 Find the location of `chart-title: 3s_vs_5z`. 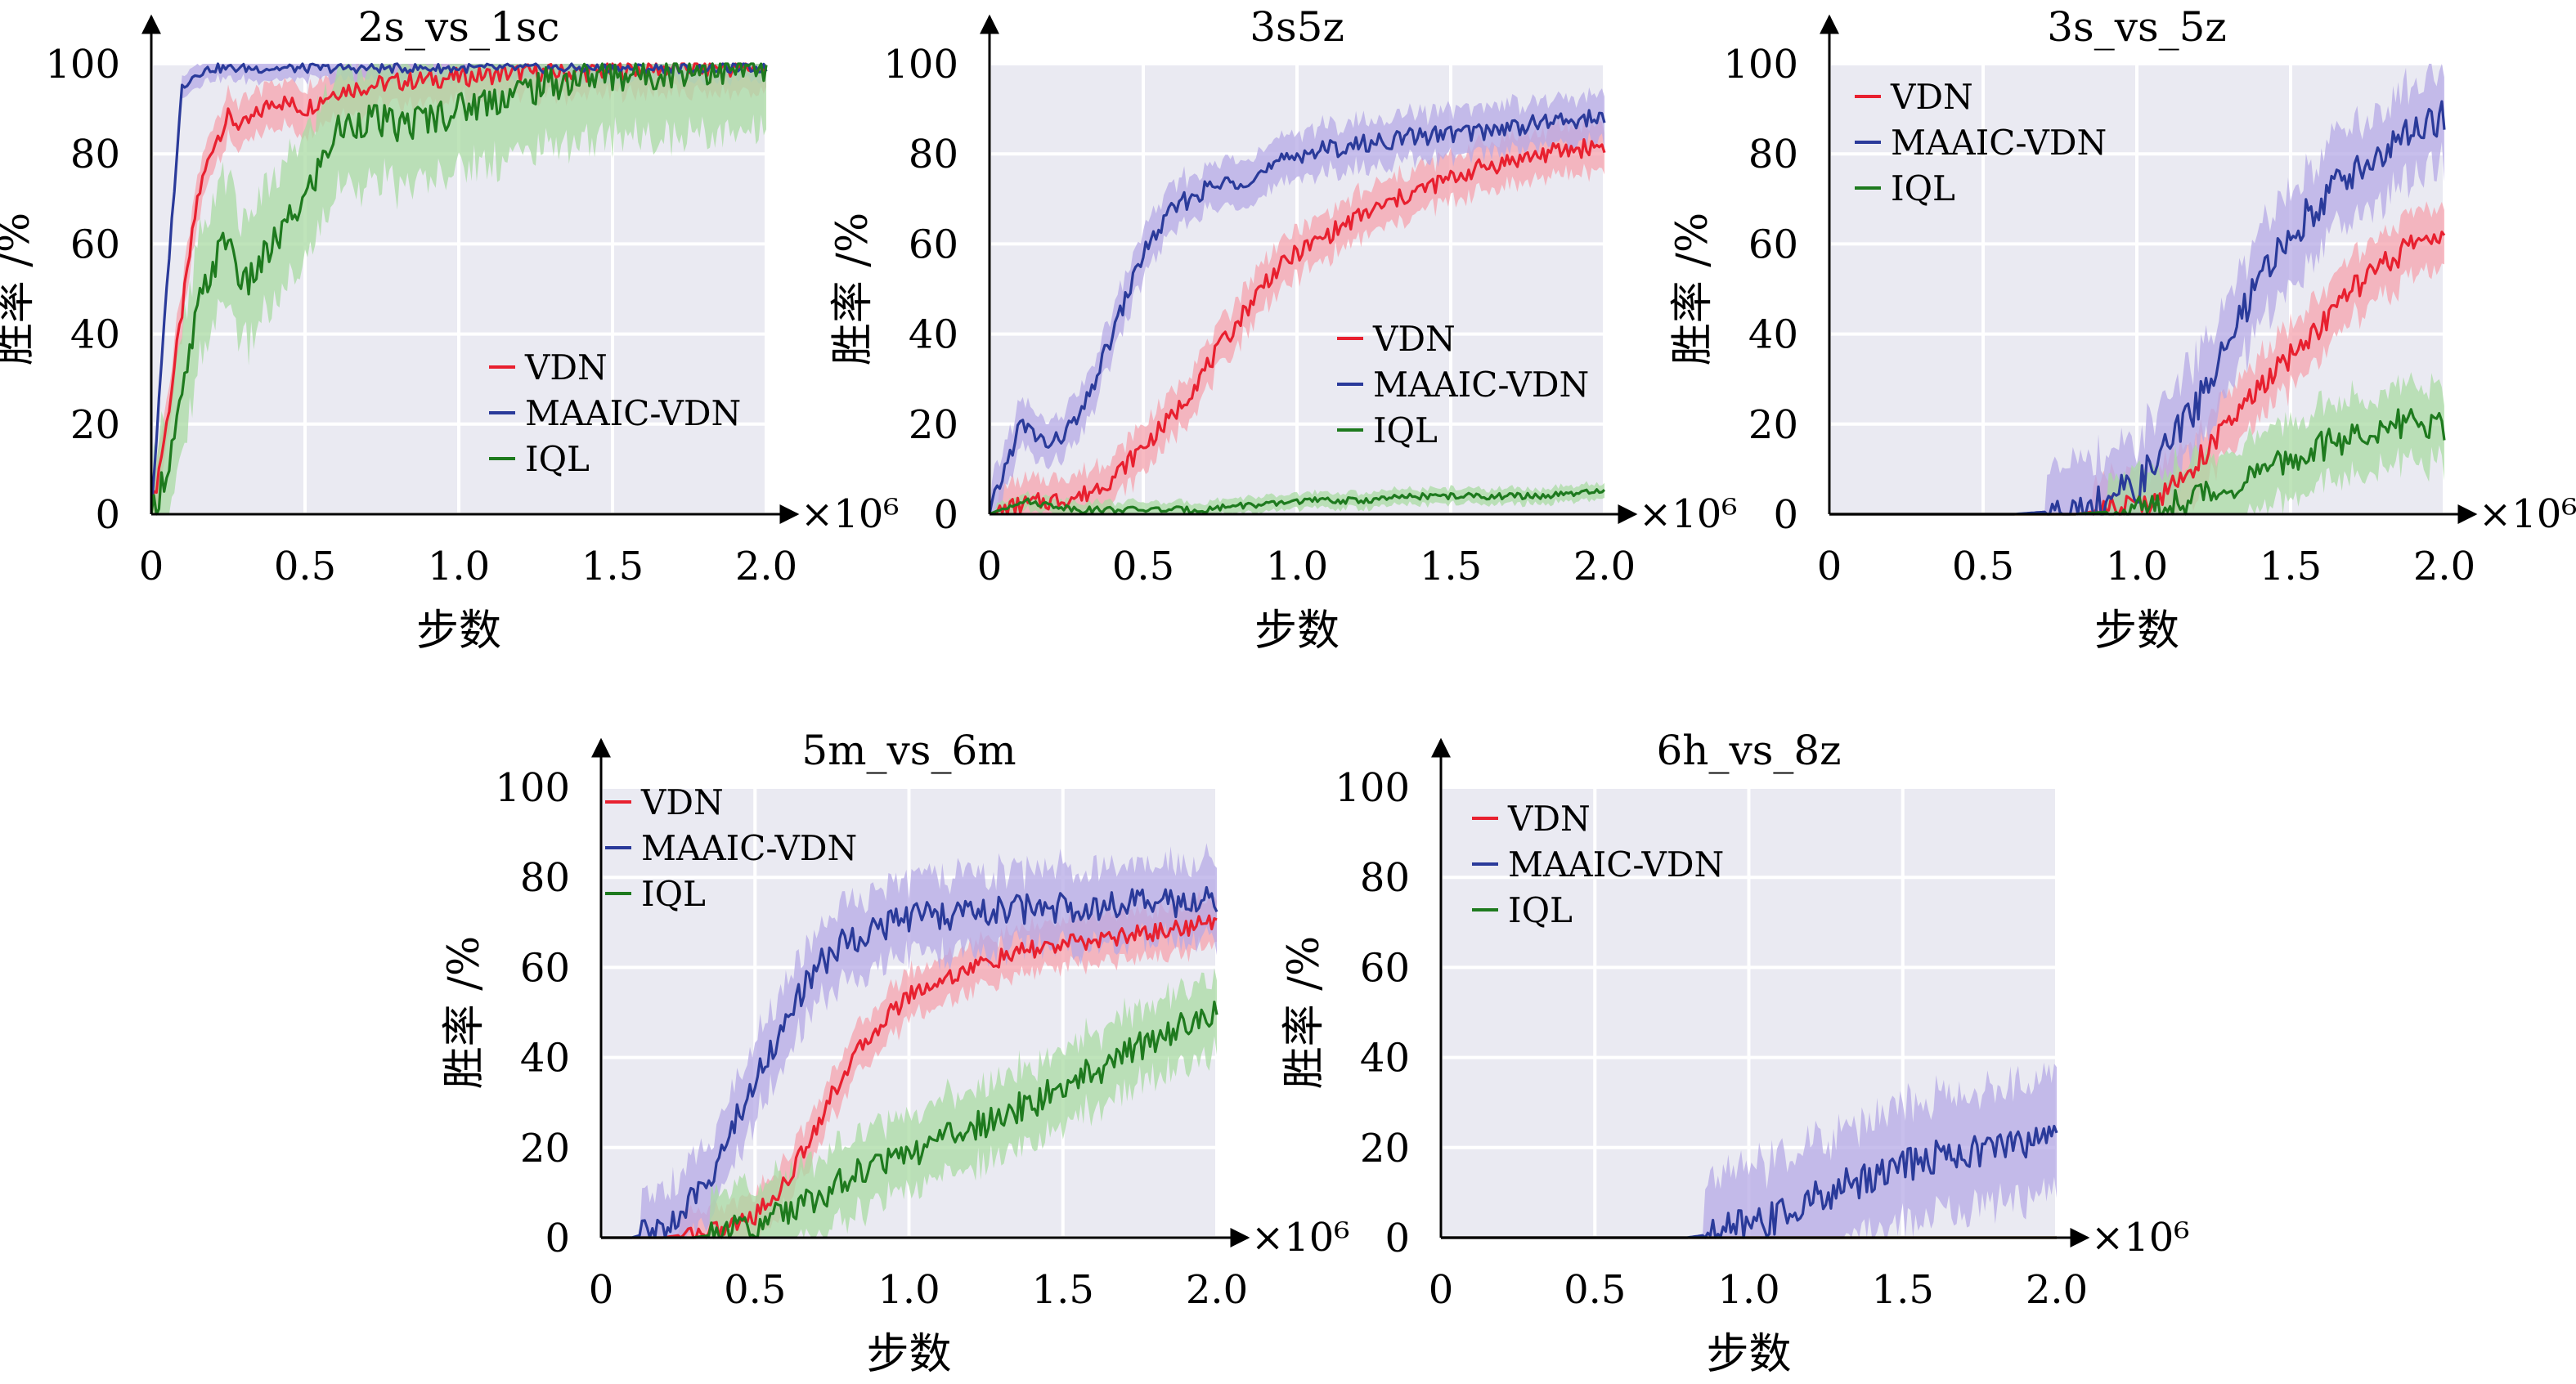

chart-title: 3s_vs_5z is located at coordinates (2137, 27).